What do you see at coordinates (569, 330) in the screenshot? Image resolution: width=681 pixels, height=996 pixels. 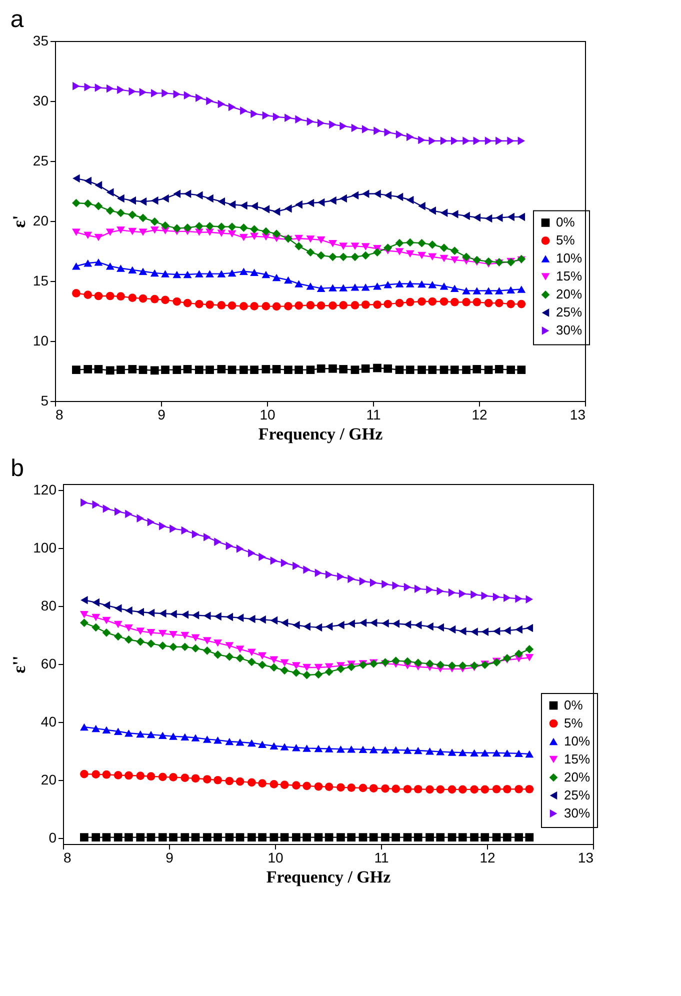 I see `legend-label: 30%` at bounding box center [569, 330].